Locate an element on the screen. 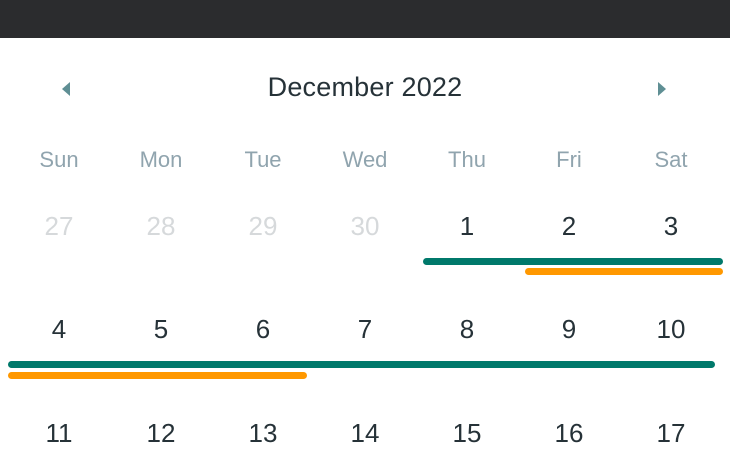  day-cell: 11 is located at coordinates (59, 433).